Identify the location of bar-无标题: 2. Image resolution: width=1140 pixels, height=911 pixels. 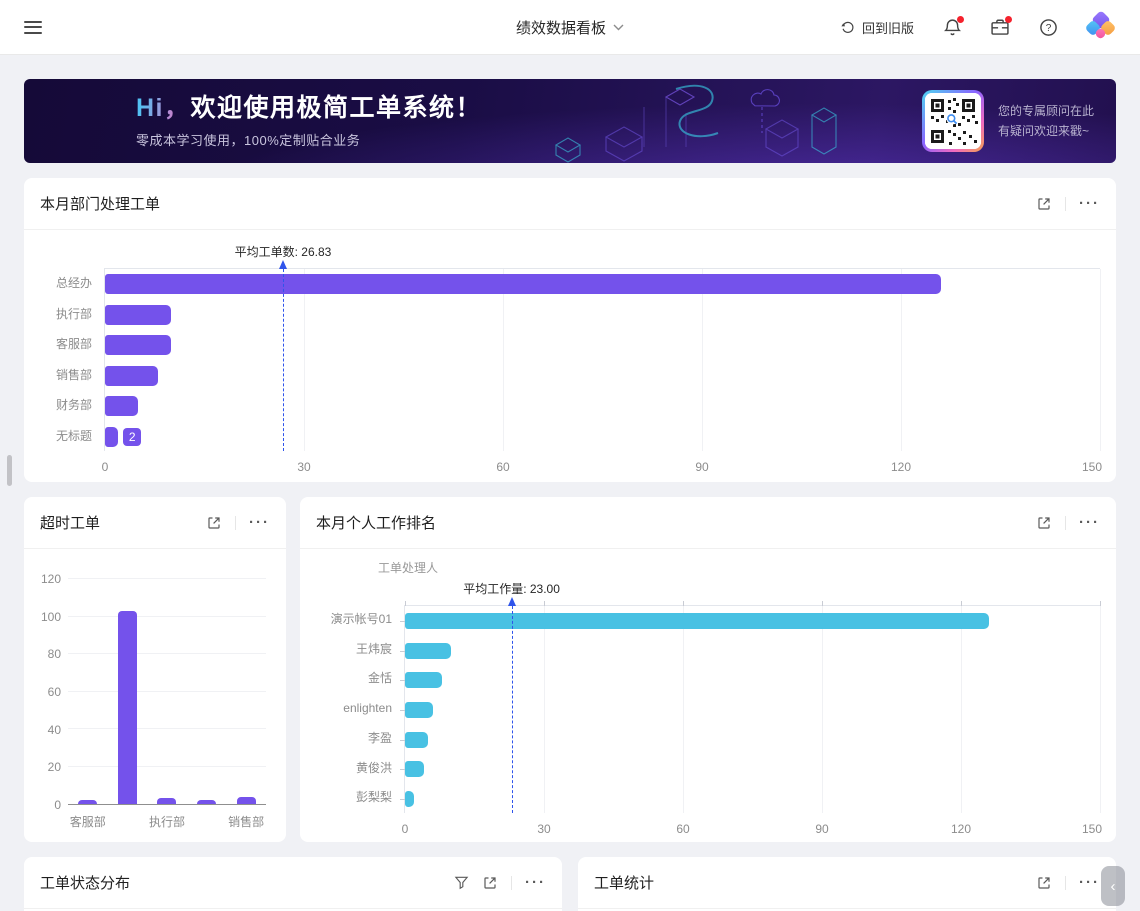
(123, 436).